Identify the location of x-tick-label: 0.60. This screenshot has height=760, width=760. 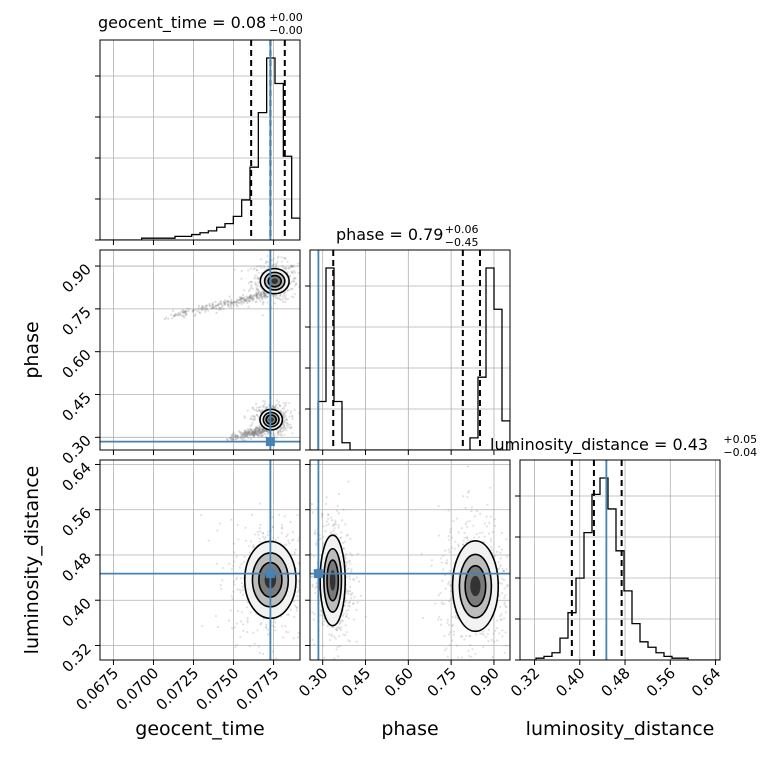
(399, 682).